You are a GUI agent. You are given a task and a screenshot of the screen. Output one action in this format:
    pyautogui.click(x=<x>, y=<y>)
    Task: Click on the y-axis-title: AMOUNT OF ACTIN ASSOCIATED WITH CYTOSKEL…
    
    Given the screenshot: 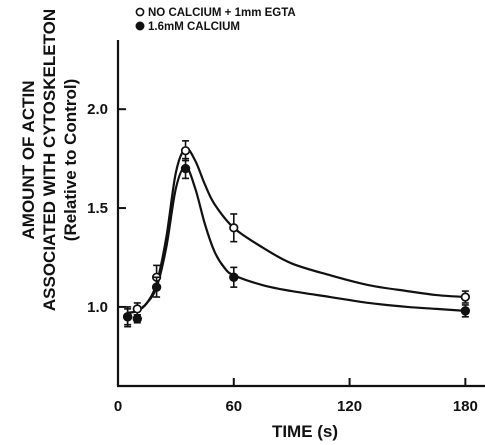 What is the action you would take?
    pyautogui.click(x=49, y=160)
    